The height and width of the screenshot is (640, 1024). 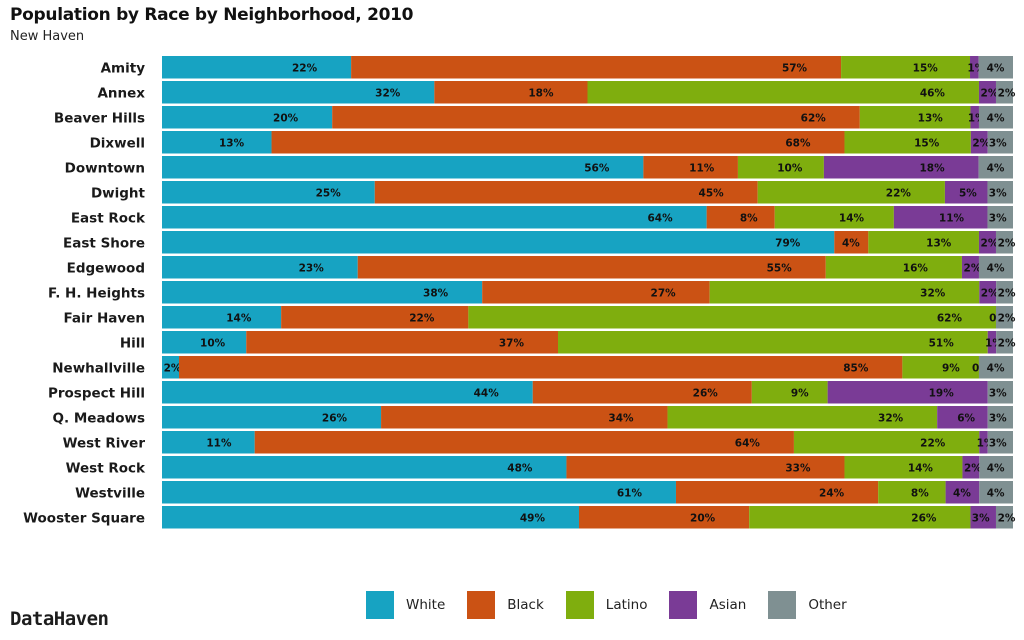 I want to click on data-label-black: 4%, so click(x=851, y=243).